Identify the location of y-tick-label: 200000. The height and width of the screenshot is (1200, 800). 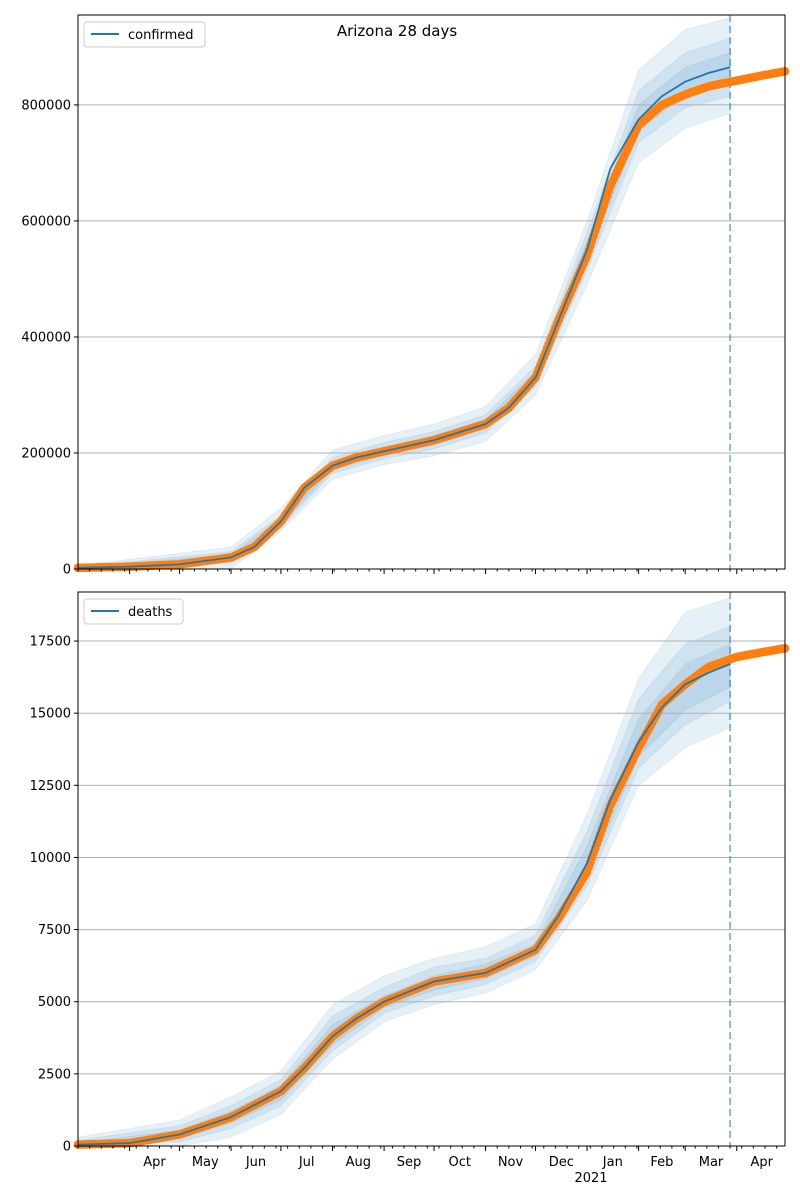
(46, 453).